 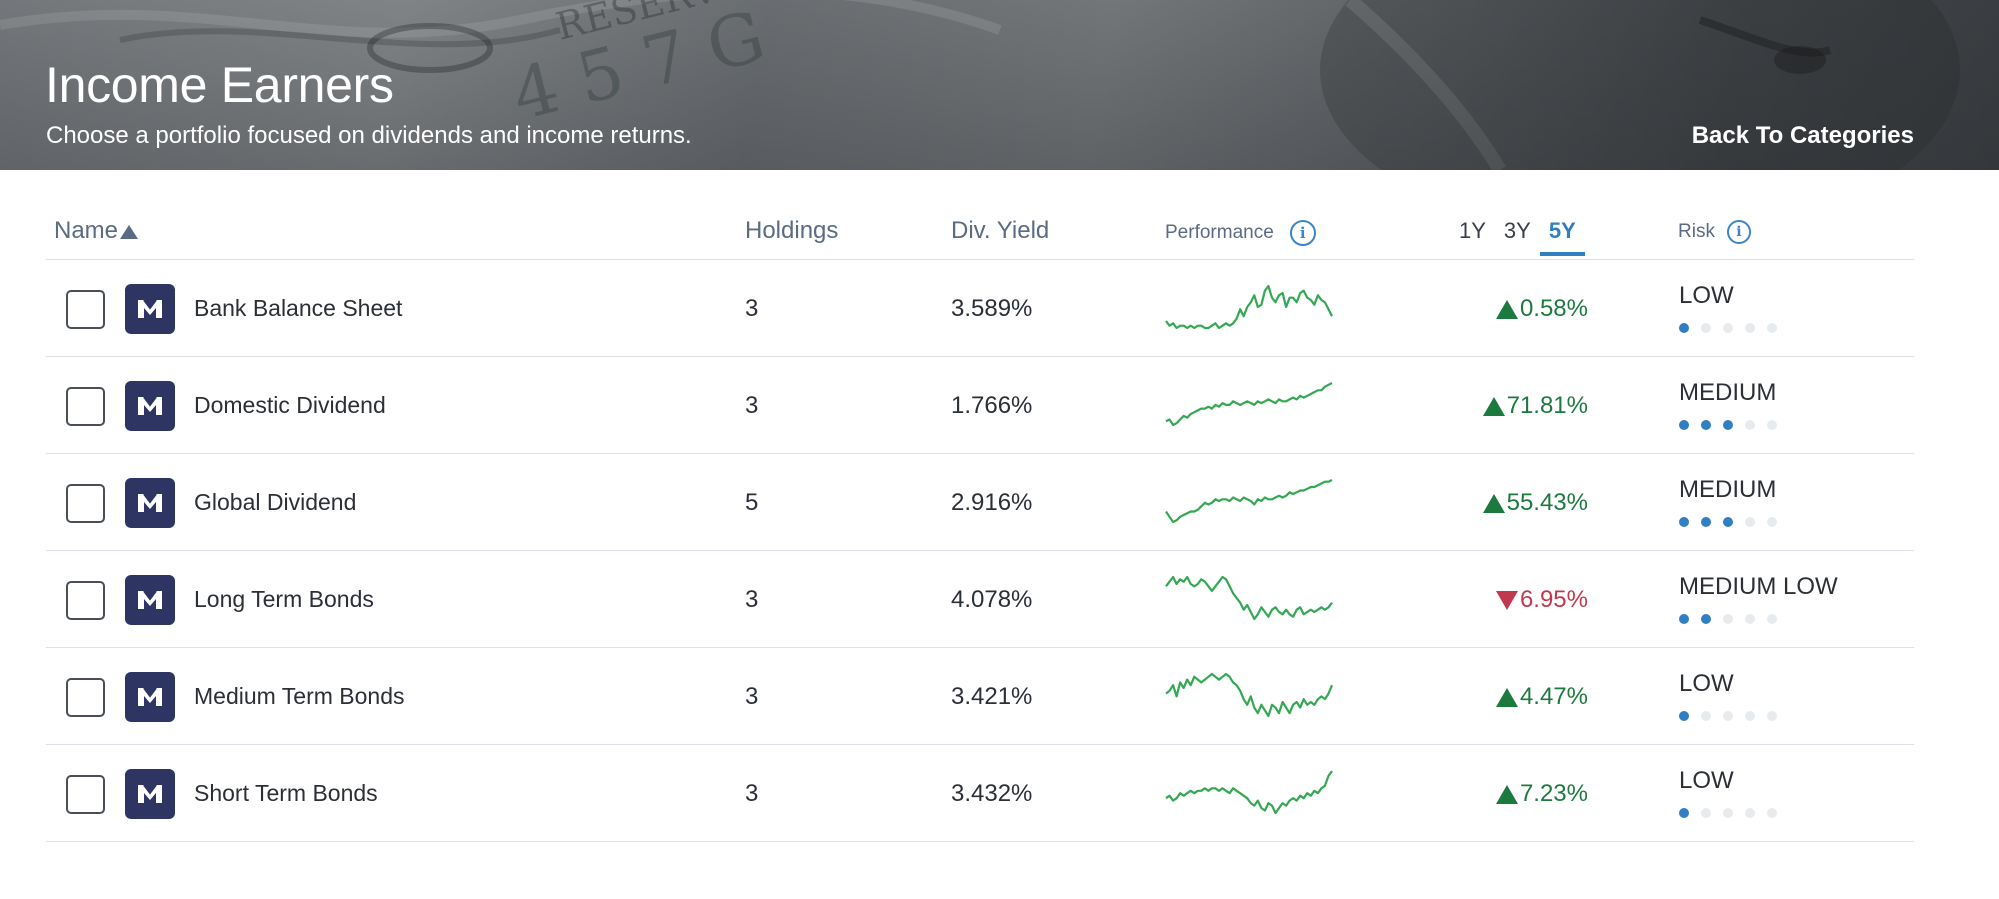 What do you see at coordinates (1302, 233) in the screenshot?
I see `performance-info-icon: i` at bounding box center [1302, 233].